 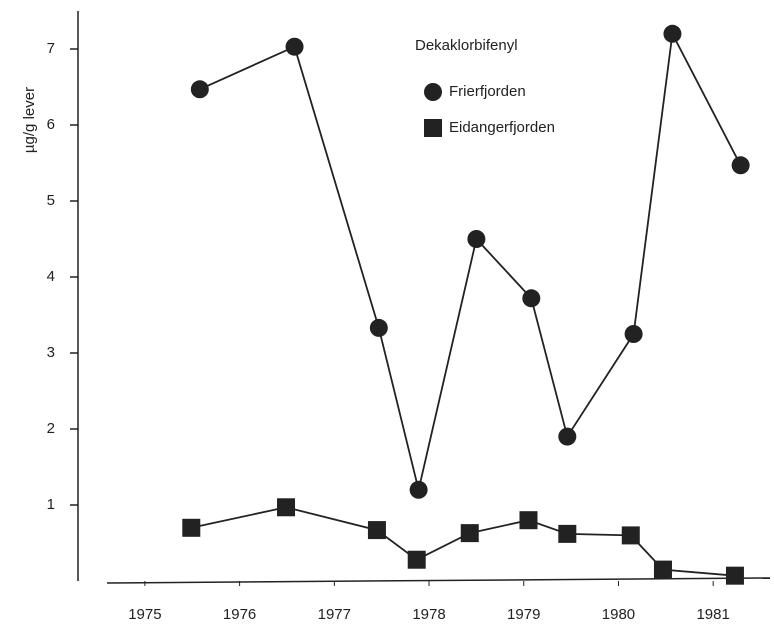 What do you see at coordinates (51, 428) in the screenshot?
I see `y-tick-label: 2` at bounding box center [51, 428].